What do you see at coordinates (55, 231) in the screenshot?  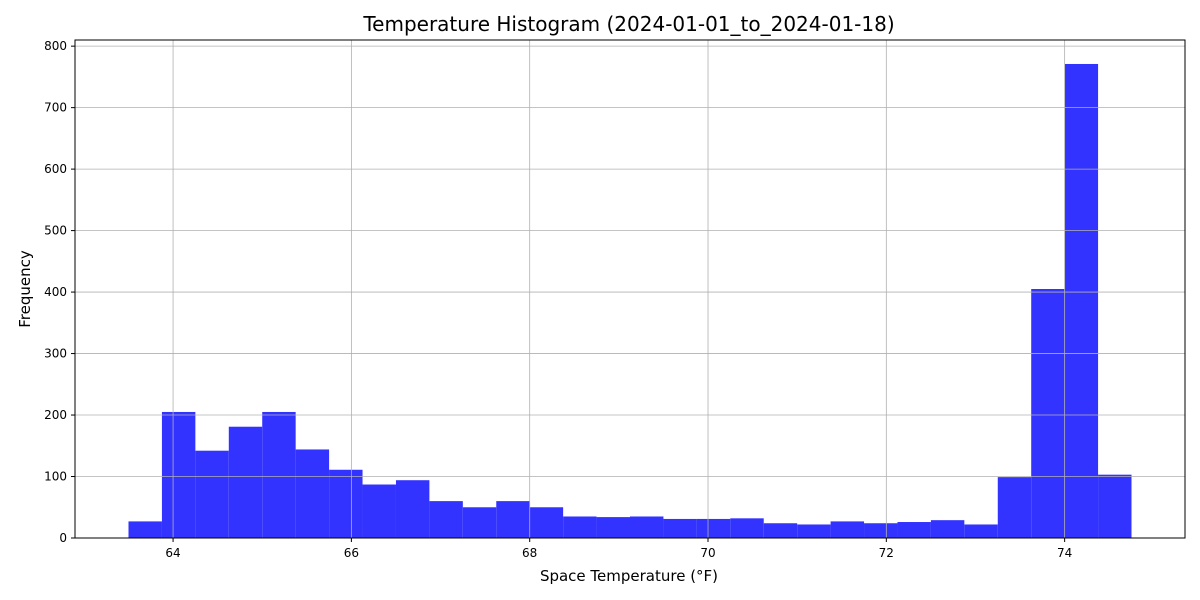 I see `y-tick-label: 500` at bounding box center [55, 231].